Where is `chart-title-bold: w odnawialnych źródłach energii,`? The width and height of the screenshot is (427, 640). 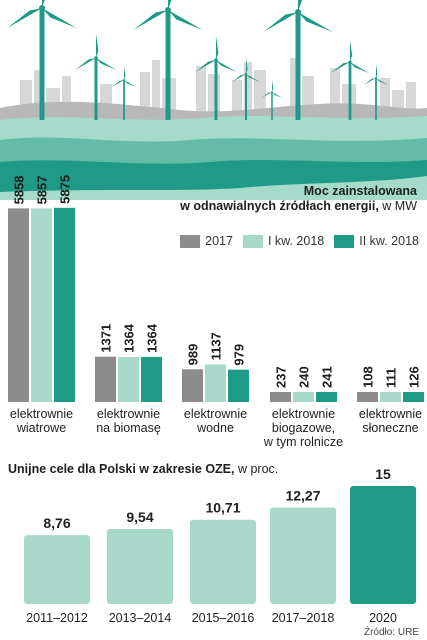 chart-title-bold: w odnawialnych źródłach energii, is located at coordinates (279, 206).